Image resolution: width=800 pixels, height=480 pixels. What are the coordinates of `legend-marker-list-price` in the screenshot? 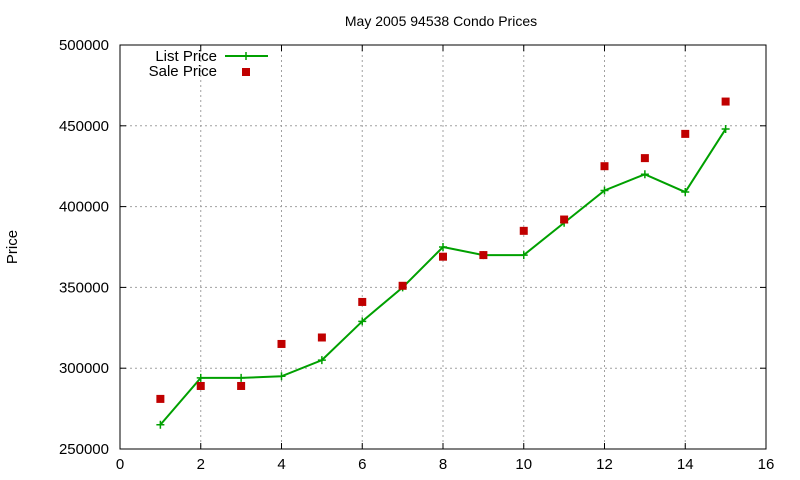 It's located at (246, 56).